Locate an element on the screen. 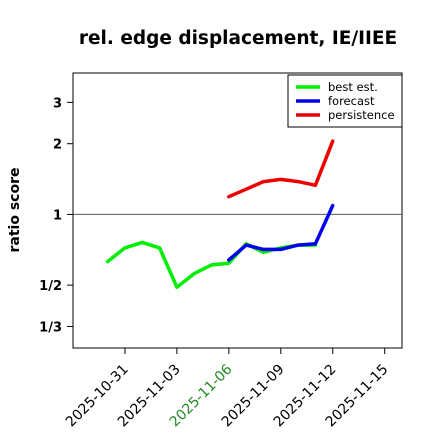 The height and width of the screenshot is (440, 440). y-tick-label: 1/3 is located at coordinates (50, 328).